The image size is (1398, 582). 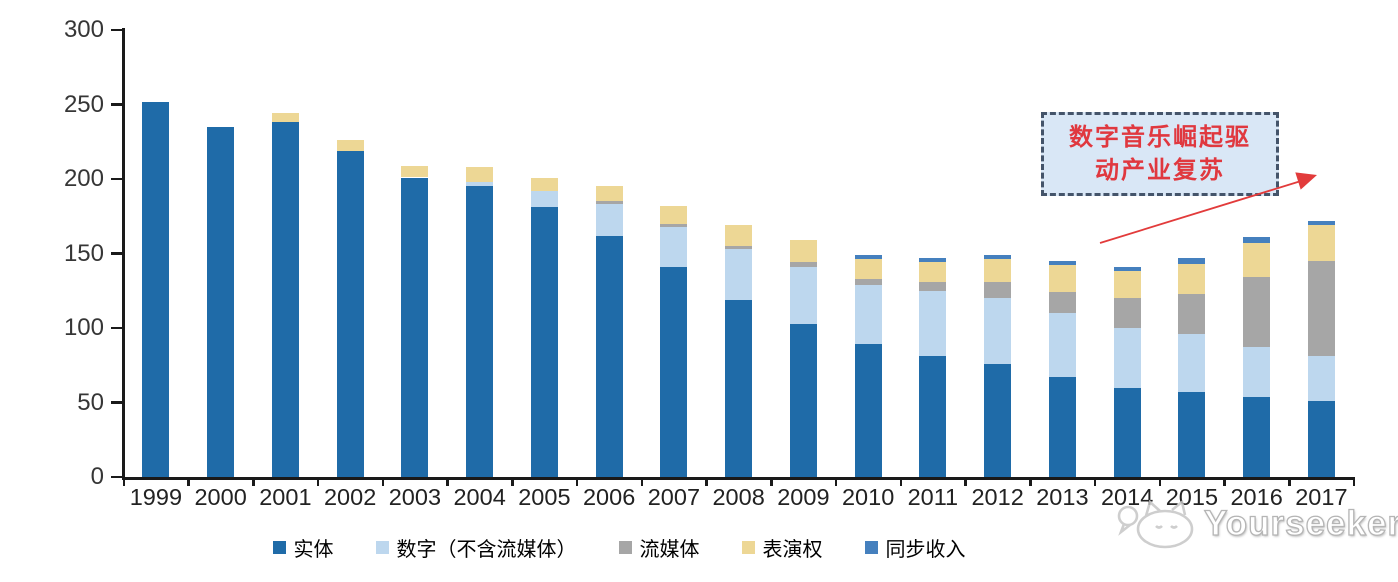 I want to click on x-axis-label: 2008, so click(x=738, y=497).